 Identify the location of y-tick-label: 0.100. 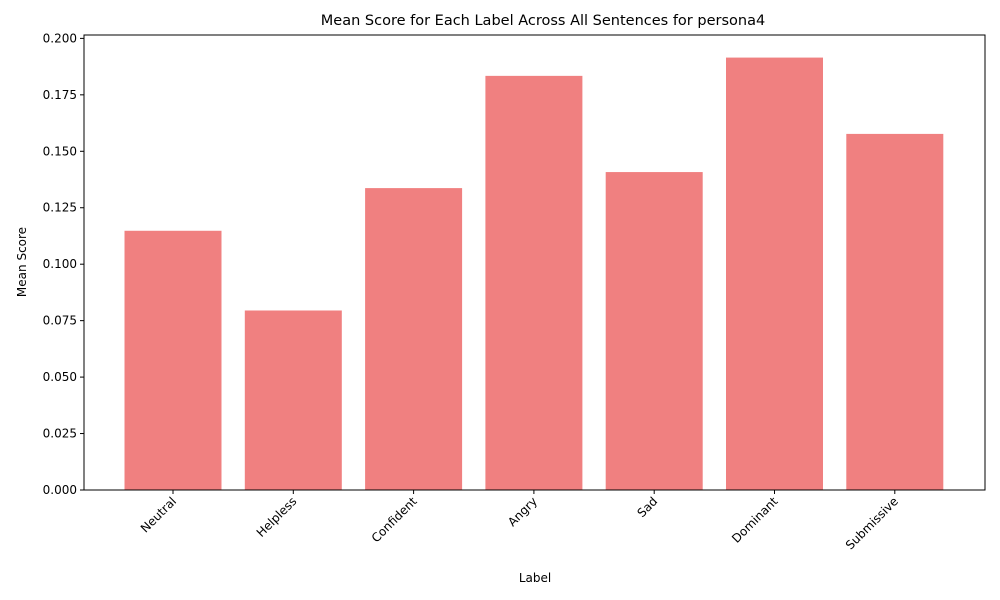
(60, 264).